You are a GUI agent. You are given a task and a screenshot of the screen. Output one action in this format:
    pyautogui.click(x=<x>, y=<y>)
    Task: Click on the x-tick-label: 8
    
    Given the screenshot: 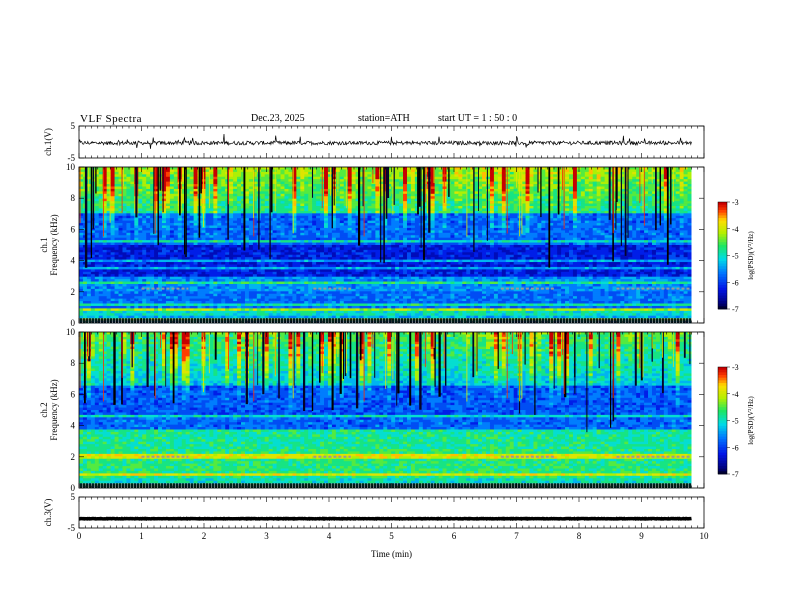 What is the action you would take?
    pyautogui.click(x=579, y=536)
    